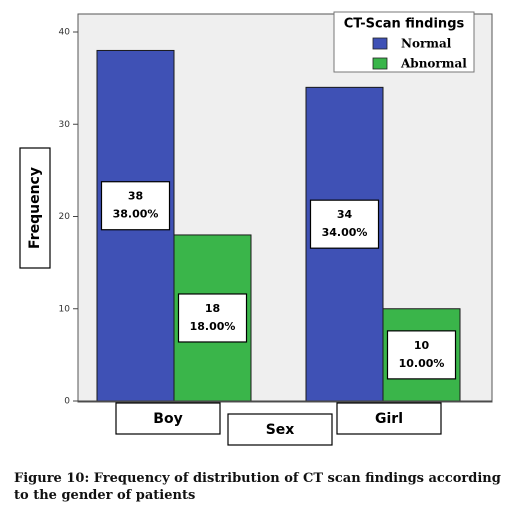  I want to click on legend-label-normal: Normal, so click(426, 44).